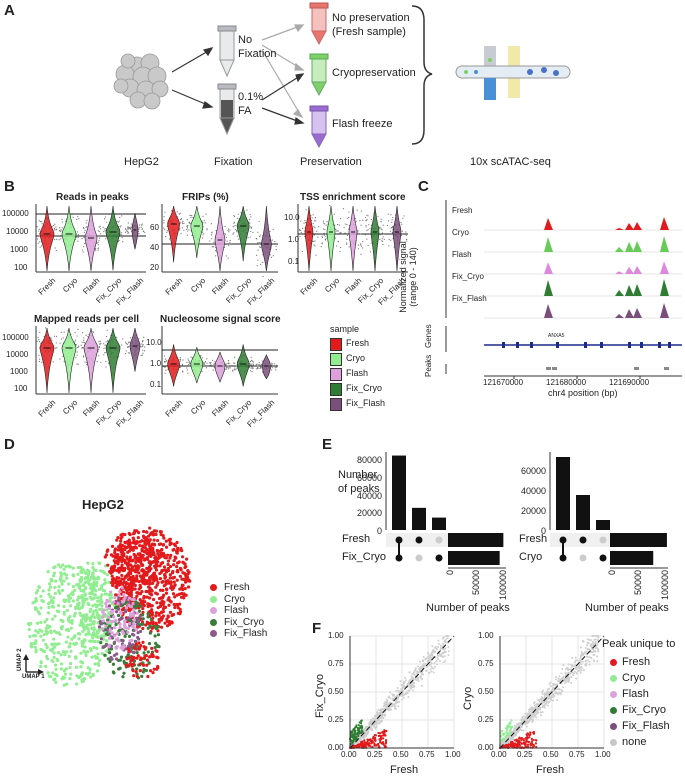 The image size is (685, 780). I want to click on peak-legend-label: none, so click(634, 742).